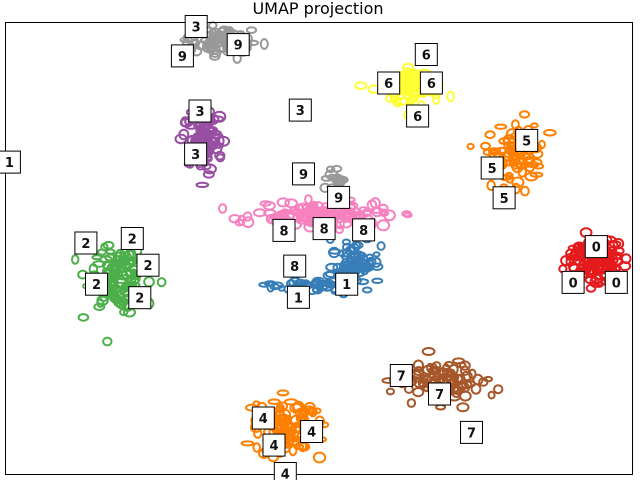 The image size is (640, 480). What do you see at coordinates (504, 199) in the screenshot?
I see `thumbnail-digit-label: 5` at bounding box center [504, 199].